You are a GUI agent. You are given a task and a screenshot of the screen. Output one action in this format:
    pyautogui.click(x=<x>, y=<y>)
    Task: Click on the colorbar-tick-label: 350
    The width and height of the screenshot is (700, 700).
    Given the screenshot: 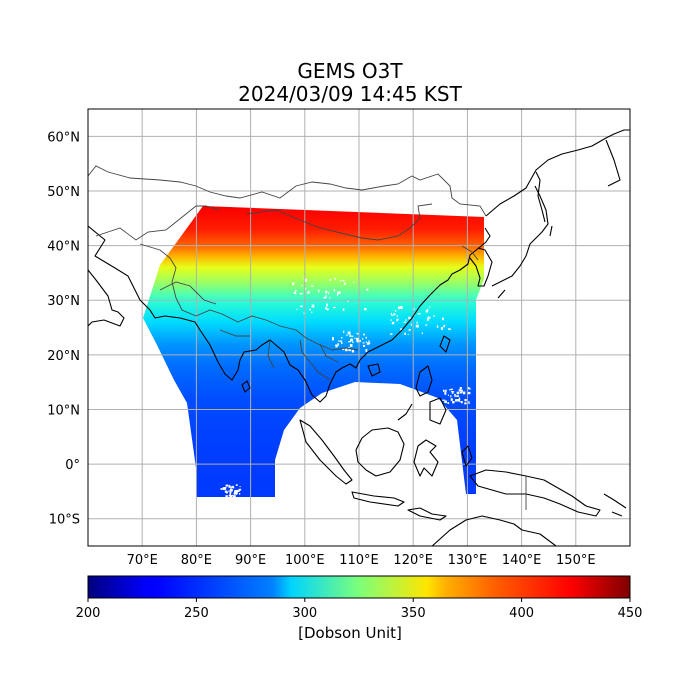 What is the action you would take?
    pyautogui.click(x=413, y=613)
    